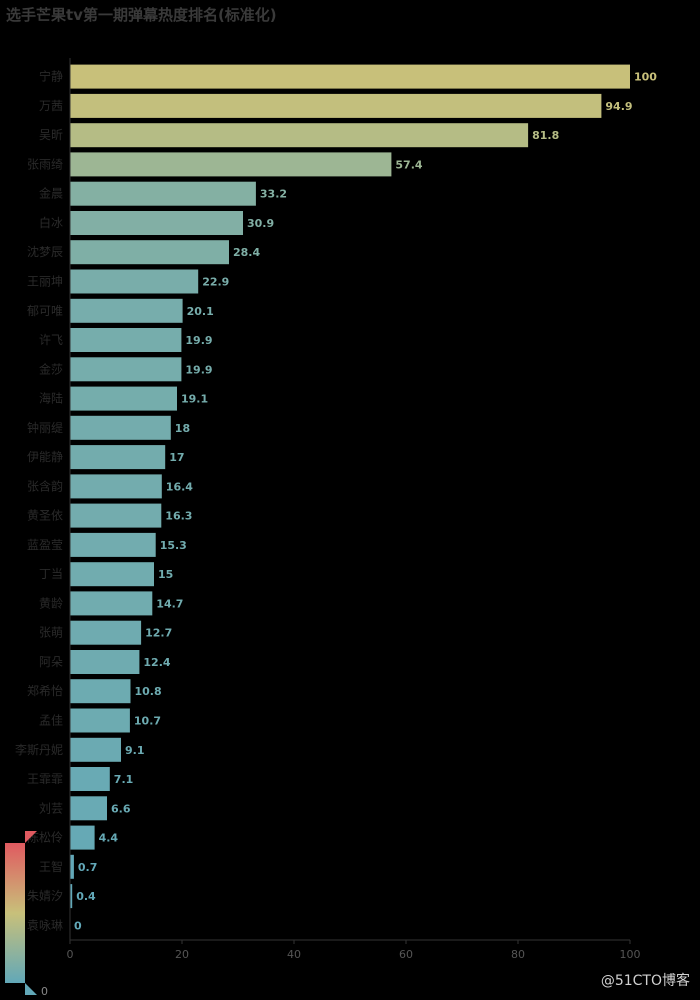 This screenshot has height=1000, width=700. Describe the element at coordinates (141, 15) in the screenshot. I see `chart-title: 选手芒果tv第一期弹幕热度排名(标准化)` at that location.